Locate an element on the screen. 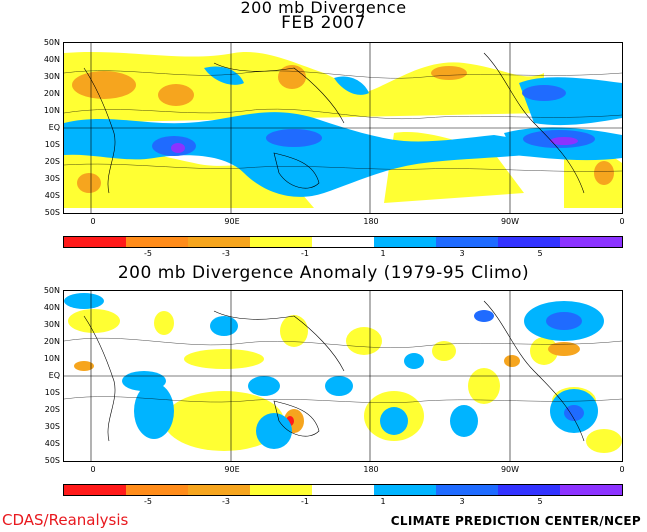  data-source-credit: CDAS/Reanalysis is located at coordinates (65, 520).